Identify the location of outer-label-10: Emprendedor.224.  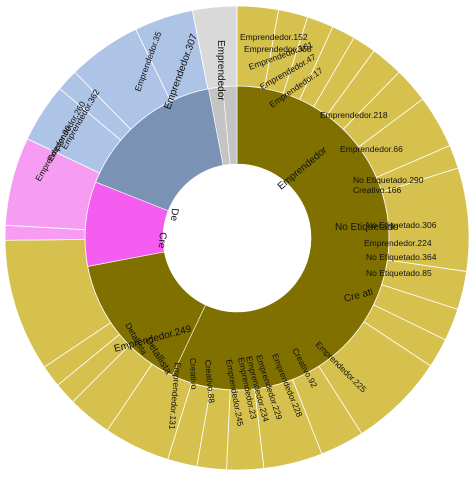
(398, 243).